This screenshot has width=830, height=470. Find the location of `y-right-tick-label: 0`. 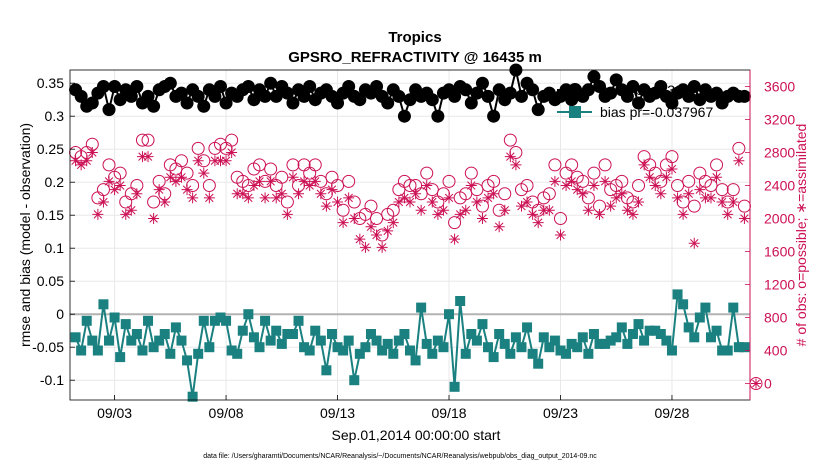

y-right-tick-label: 0 is located at coordinates (768, 384).